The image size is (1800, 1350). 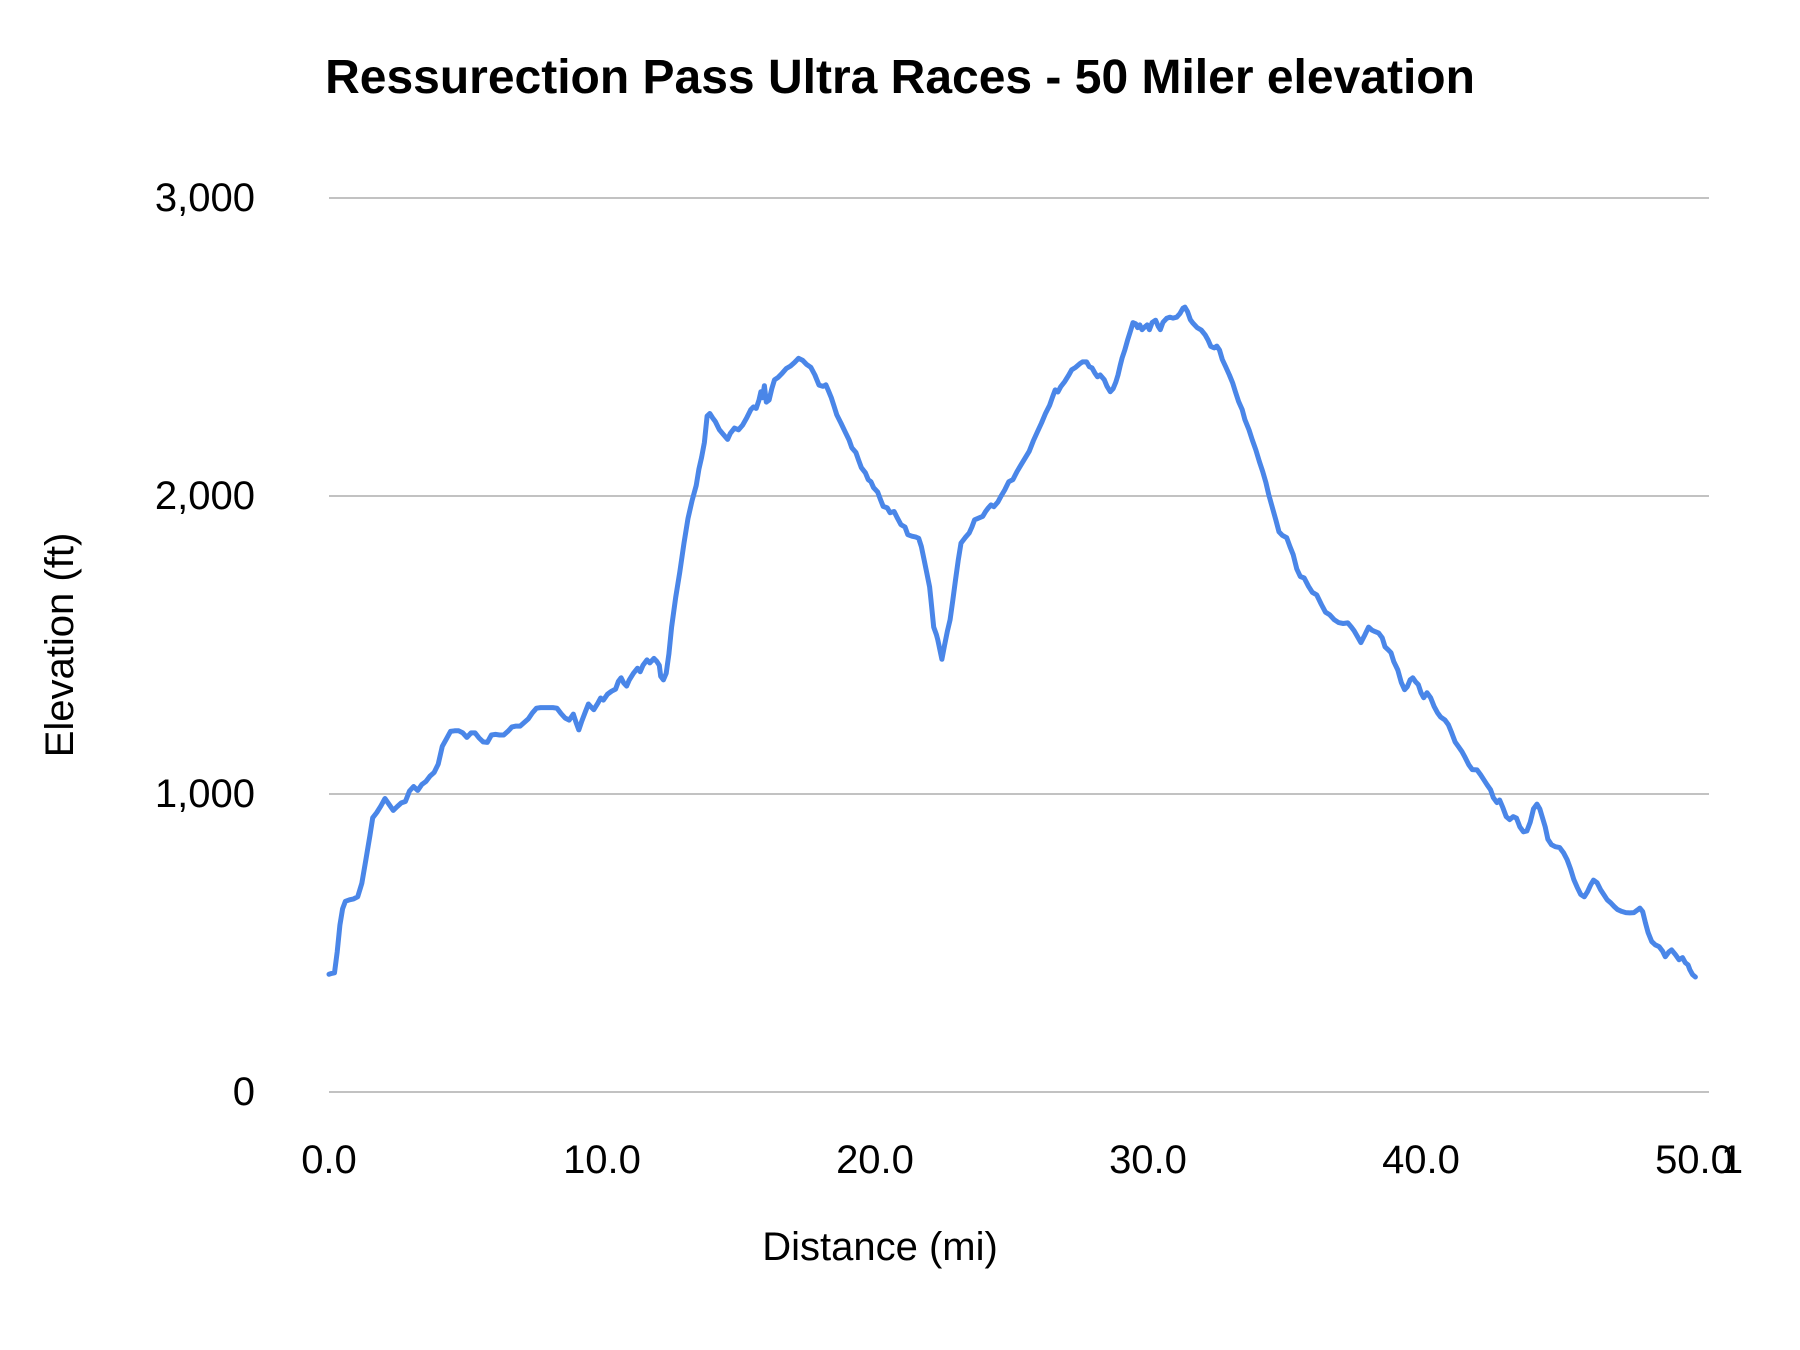 What do you see at coordinates (1148, 1160) in the screenshot?
I see `x-tick-label: 30.0` at bounding box center [1148, 1160].